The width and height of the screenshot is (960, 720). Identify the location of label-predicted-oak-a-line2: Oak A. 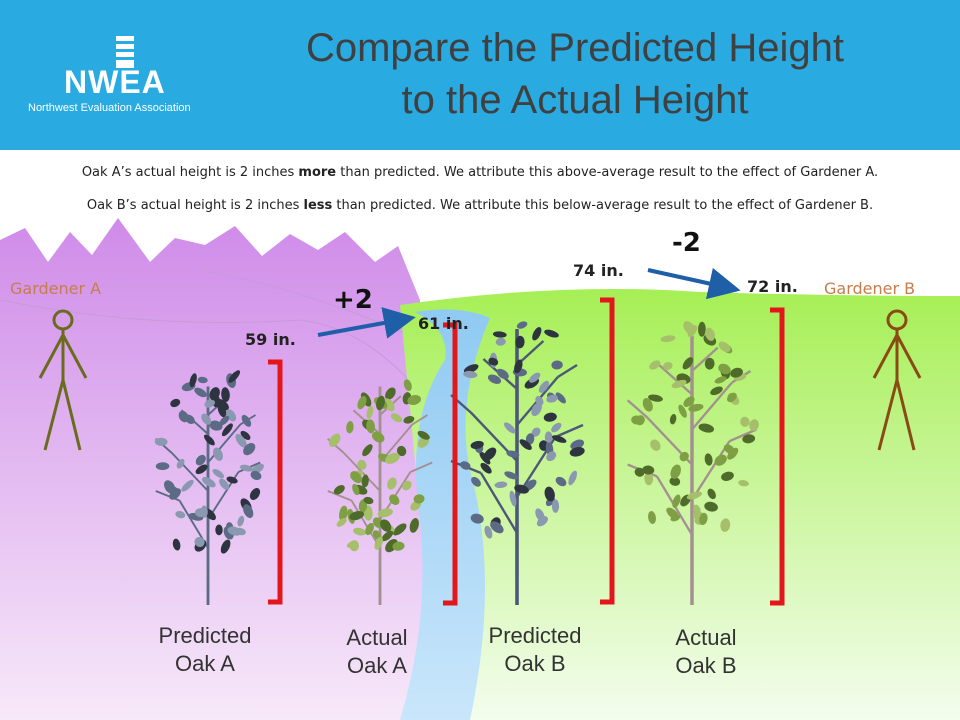
(205, 663).